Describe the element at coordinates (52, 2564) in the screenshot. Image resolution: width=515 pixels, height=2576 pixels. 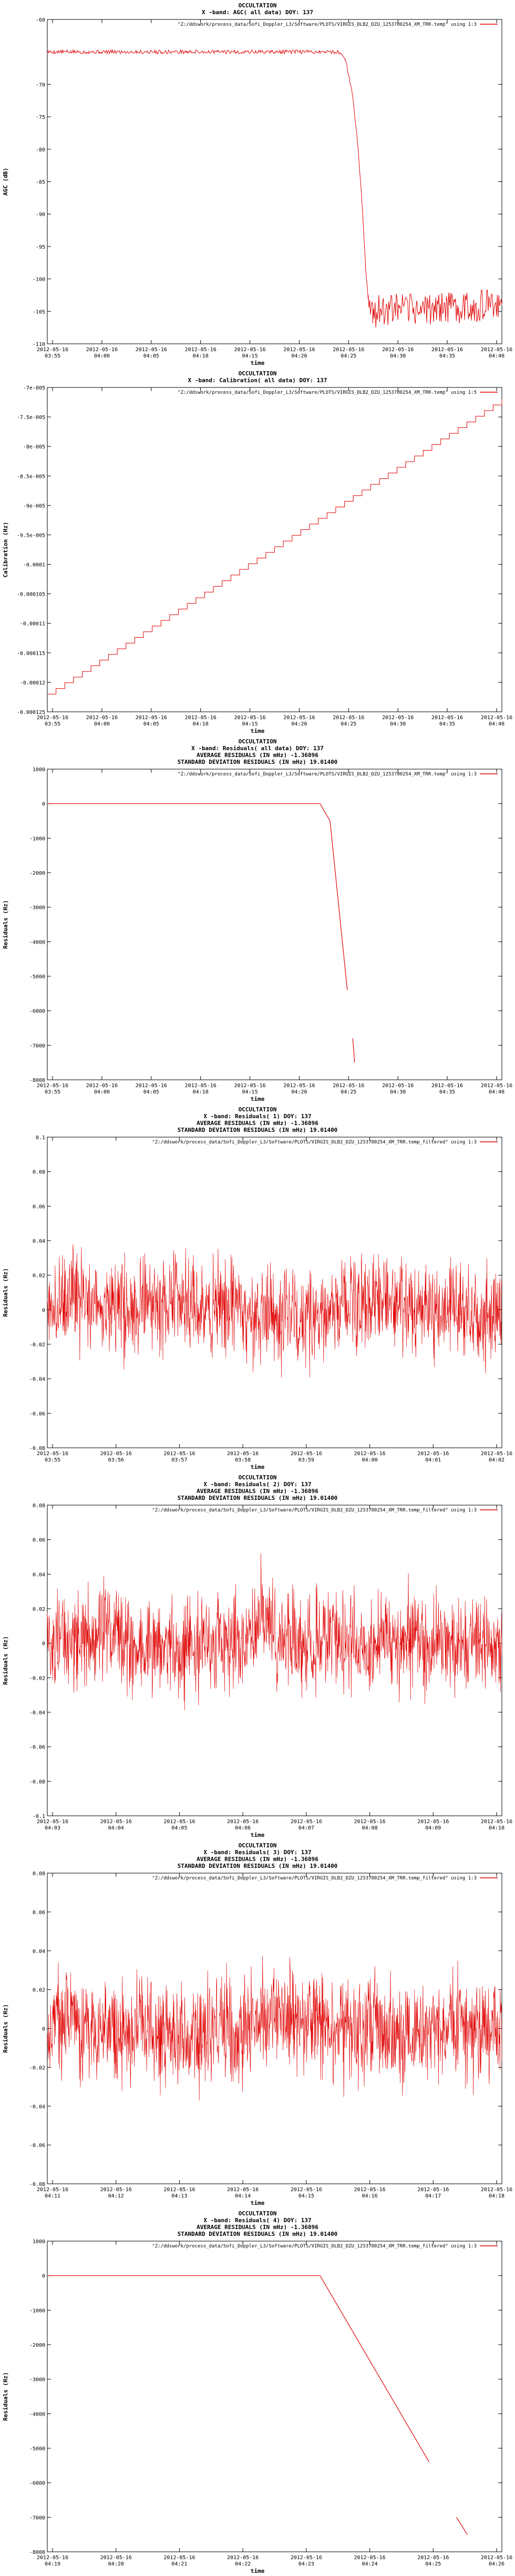
I see `x-tick-label: 04:19` at that location.